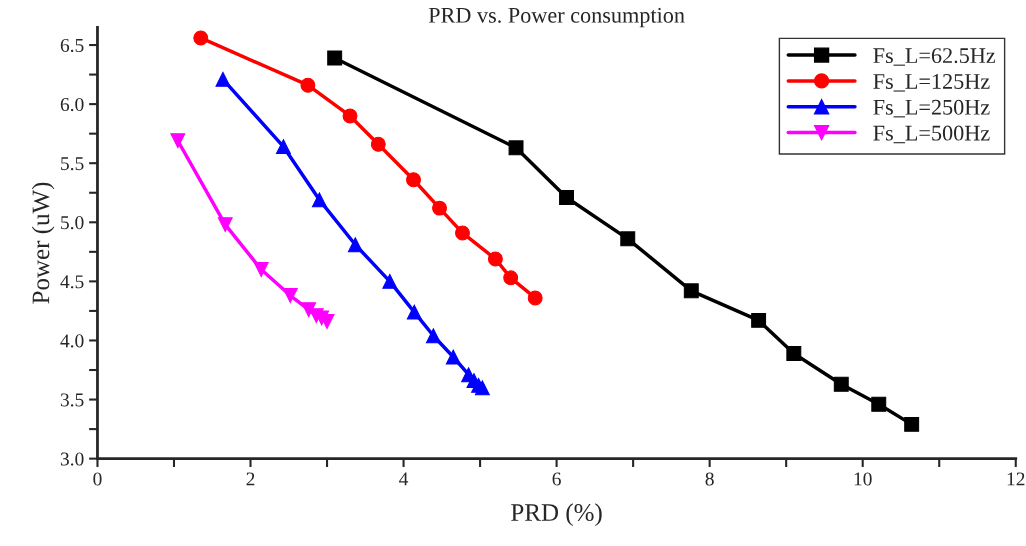  Describe the element at coordinates (556, 515) in the screenshot. I see `x-axis-title: PRD (%)` at that location.